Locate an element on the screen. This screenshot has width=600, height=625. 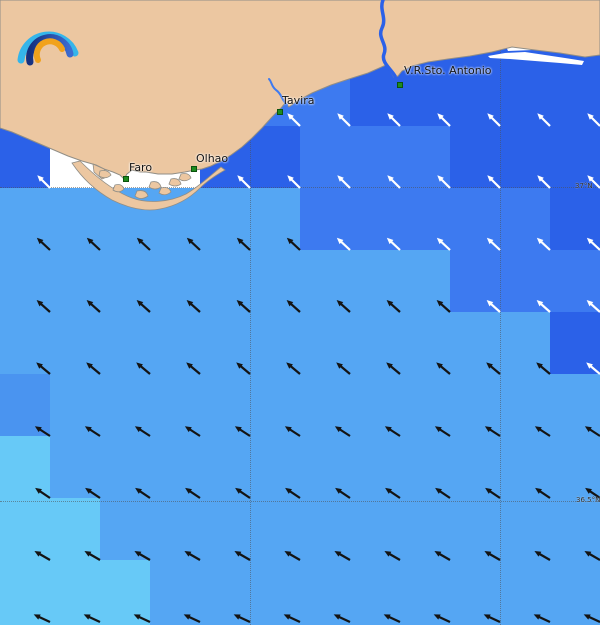
beach-strip is located at coordinates (536, 58).